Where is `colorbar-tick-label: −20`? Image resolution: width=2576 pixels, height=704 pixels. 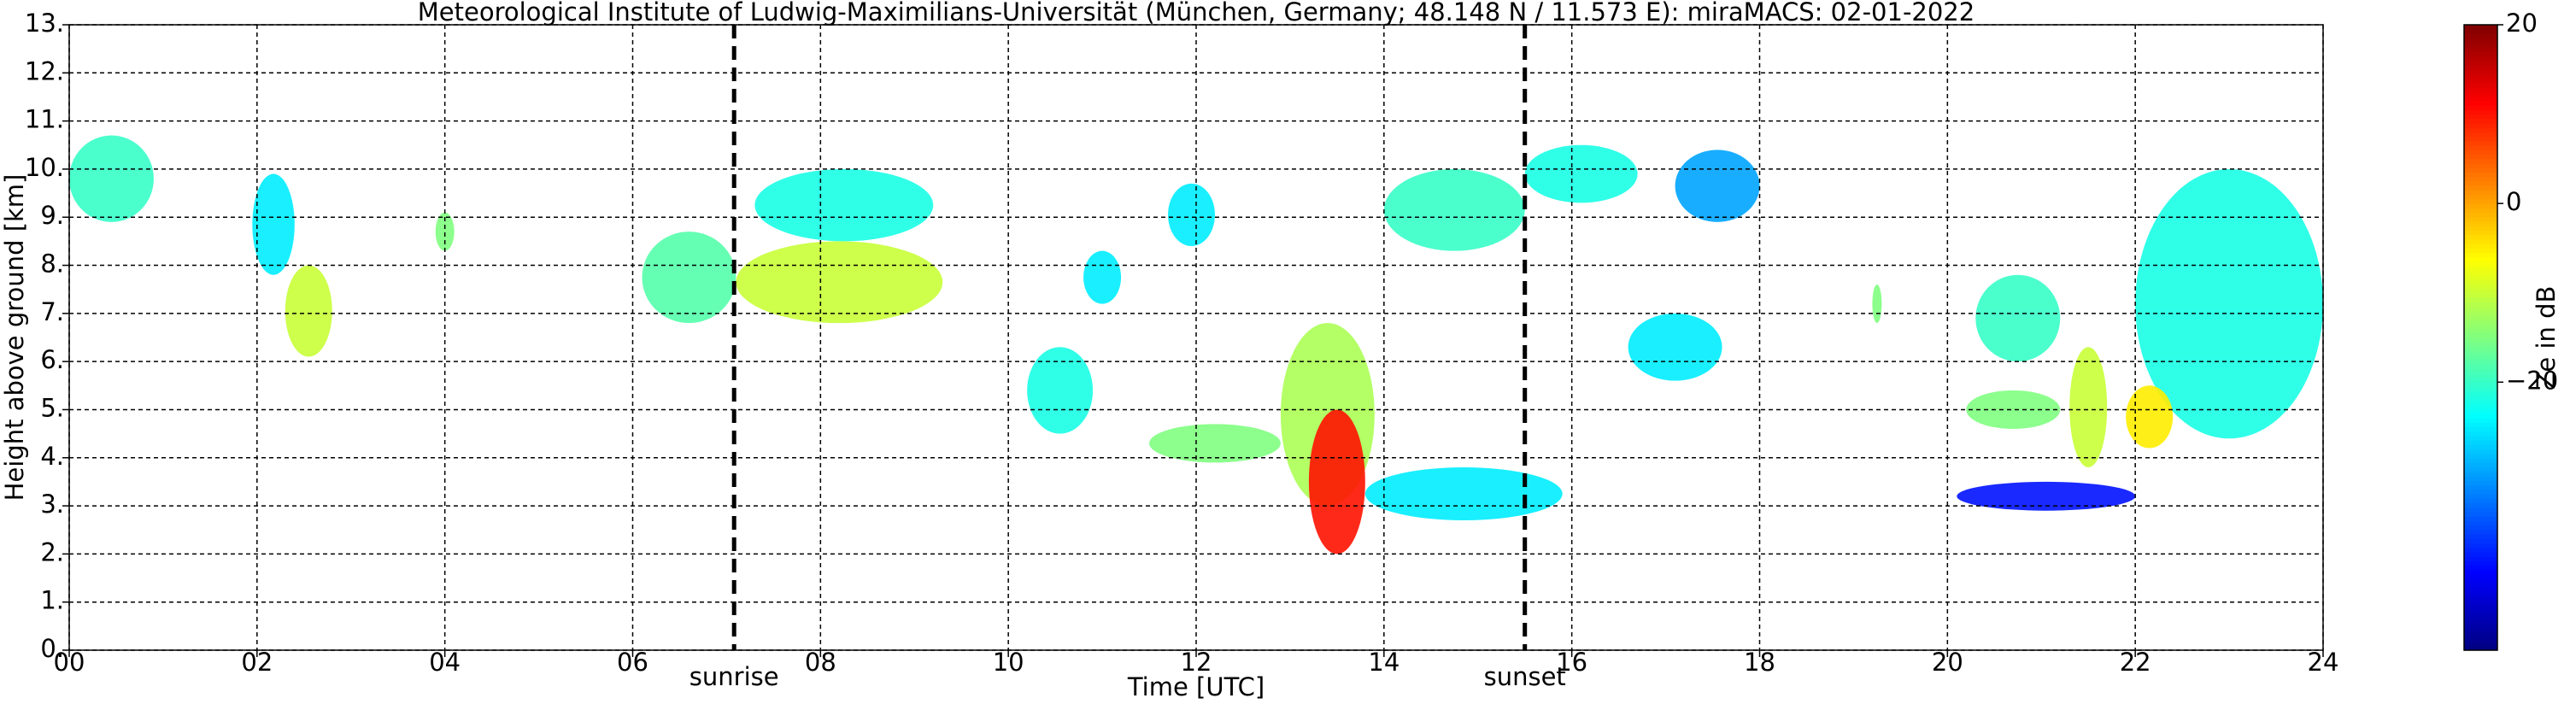
colorbar-tick-label: −20 is located at coordinates (2532, 380).